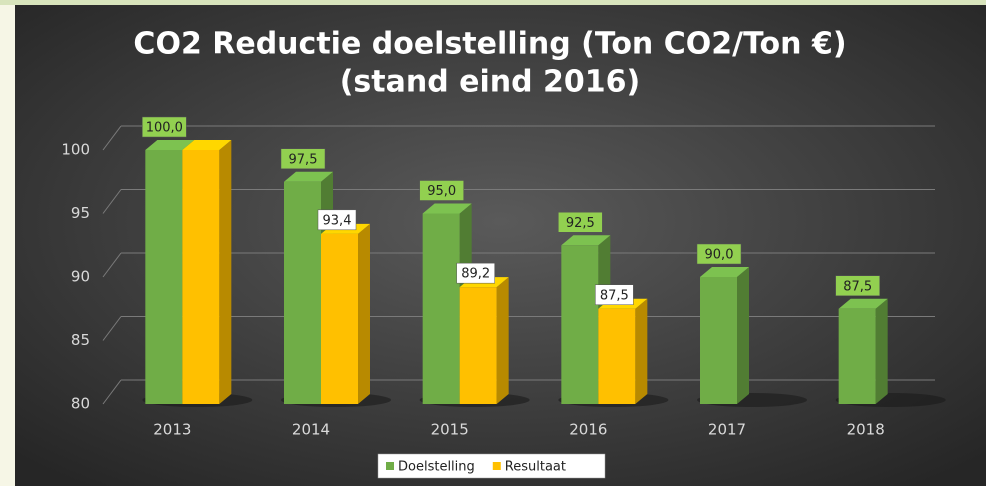 The image size is (986, 486). Describe the element at coordinates (311, 430) in the screenshot. I see `x-tick-label: 2014` at that location.